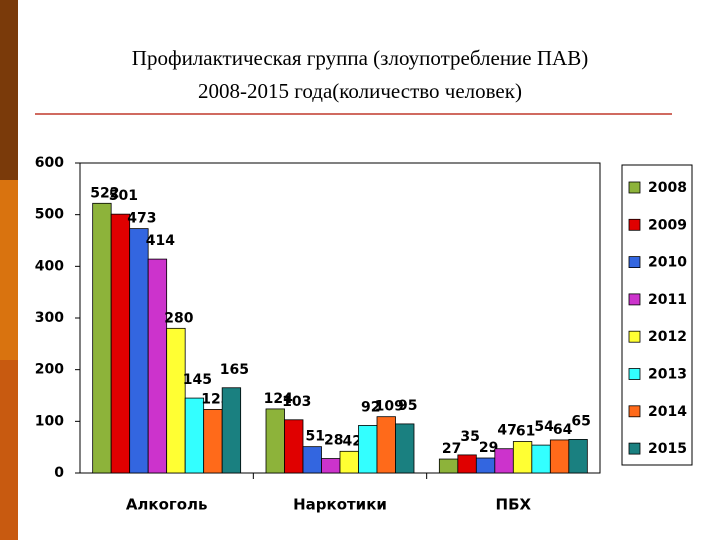  I want to click on x-tick-label: Алкоголь, so click(167, 505).